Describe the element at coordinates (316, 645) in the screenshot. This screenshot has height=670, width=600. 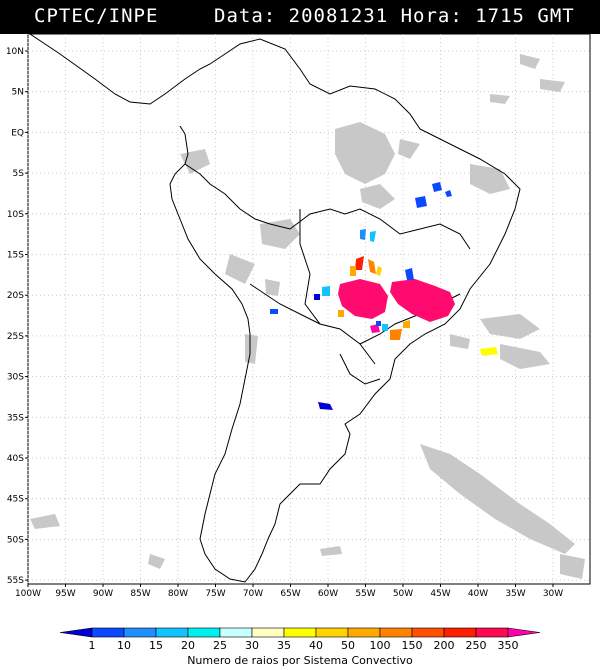
I see `colorbar-label: 40` at that location.